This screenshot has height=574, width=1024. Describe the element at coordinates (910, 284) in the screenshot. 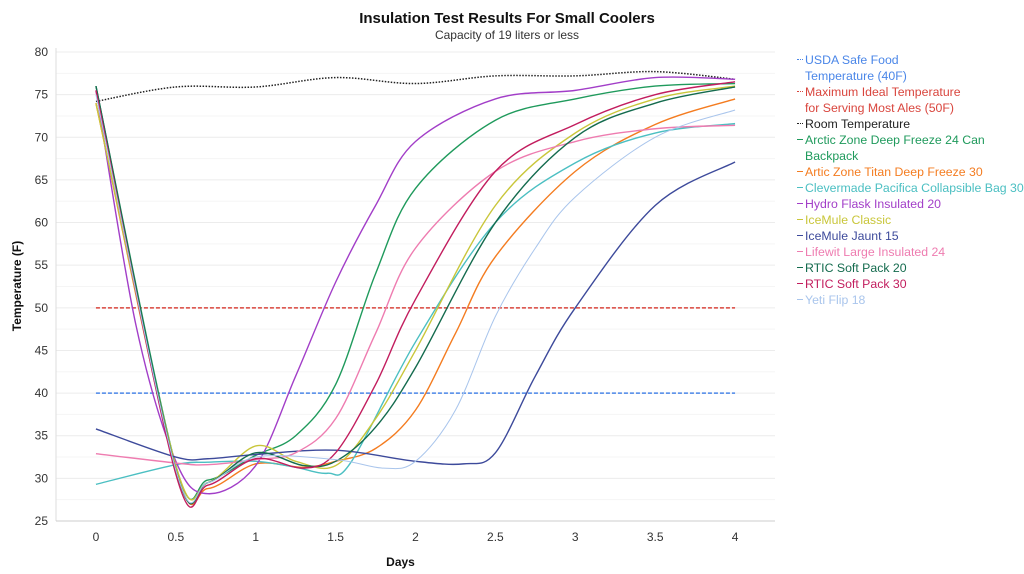

I see `legend-item-rtic-soft-pack-30: RTIC Soft Pack 30` at that location.